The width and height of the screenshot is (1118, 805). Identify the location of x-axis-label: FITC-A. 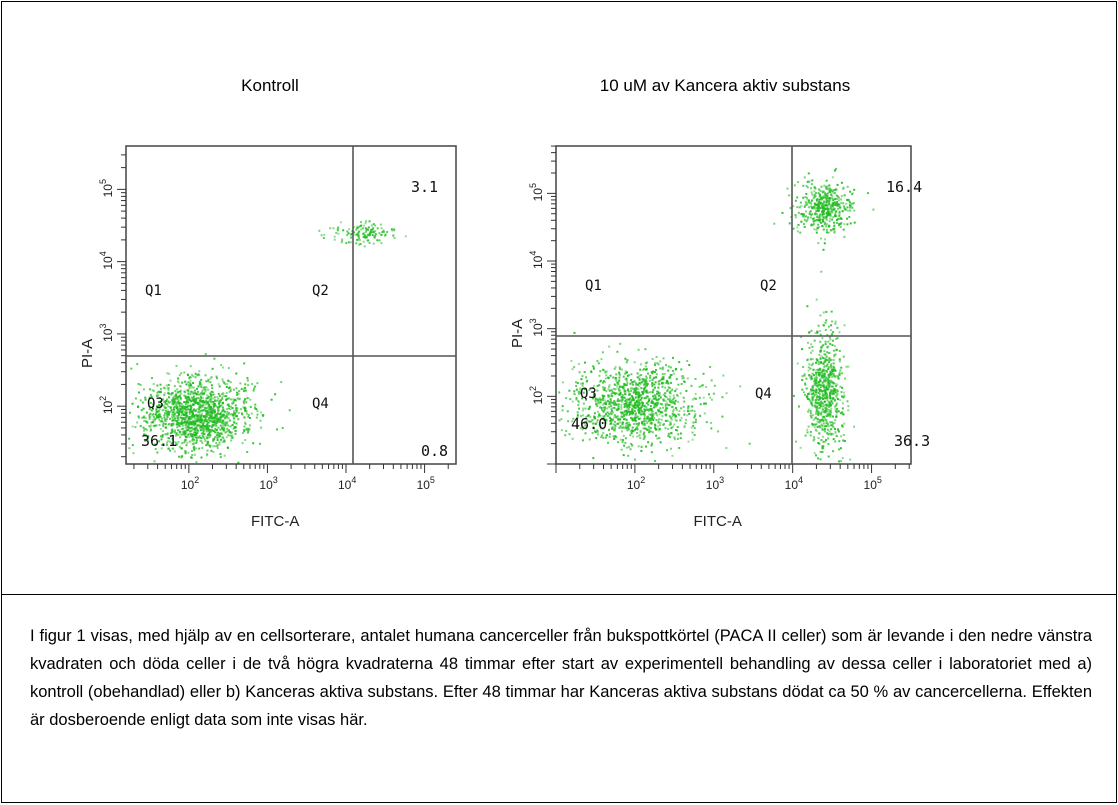
(275, 521).